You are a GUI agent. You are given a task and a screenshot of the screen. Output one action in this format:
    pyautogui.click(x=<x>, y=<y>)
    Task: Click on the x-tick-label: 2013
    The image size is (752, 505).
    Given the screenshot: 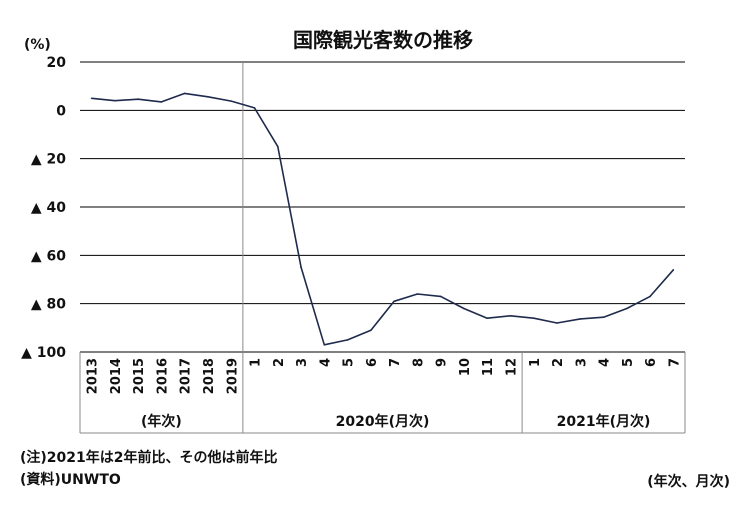 What is the action you would take?
    pyautogui.click(x=93, y=376)
    